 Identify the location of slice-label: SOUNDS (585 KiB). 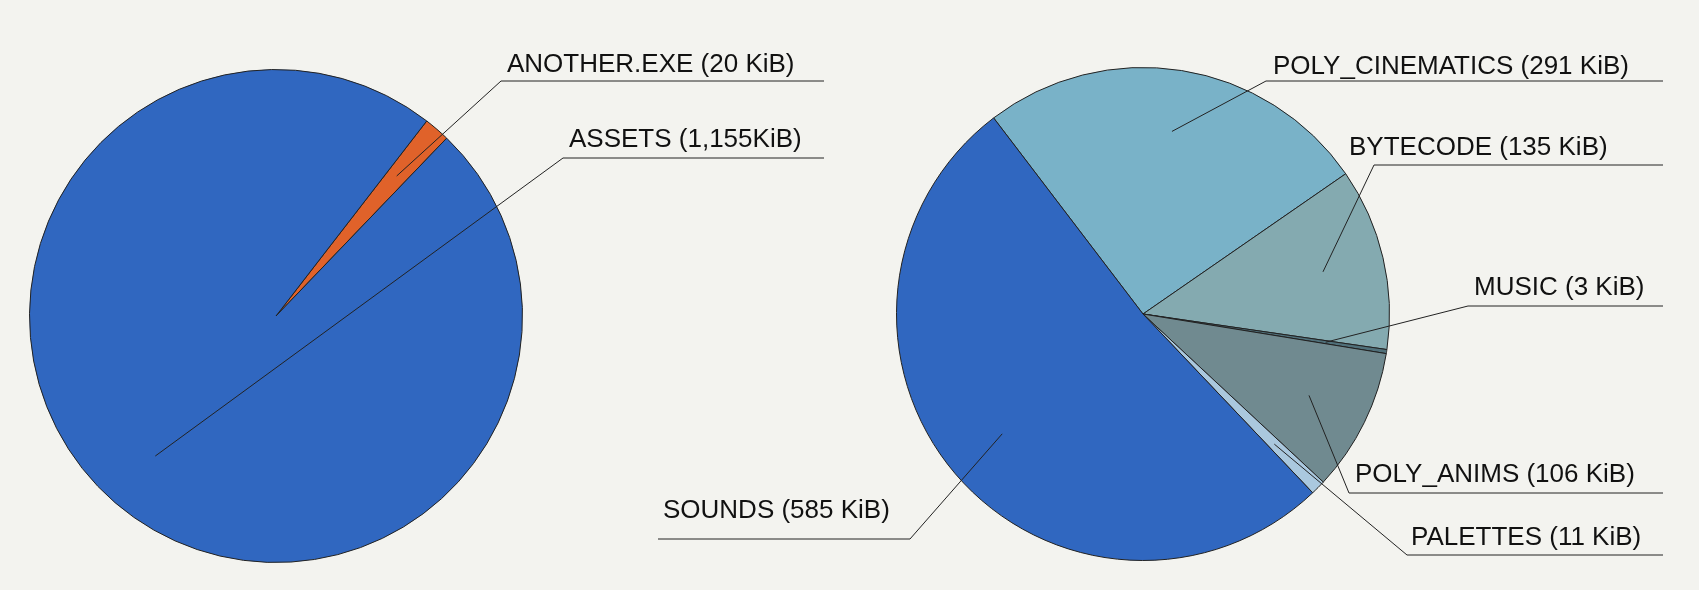
(776, 509).